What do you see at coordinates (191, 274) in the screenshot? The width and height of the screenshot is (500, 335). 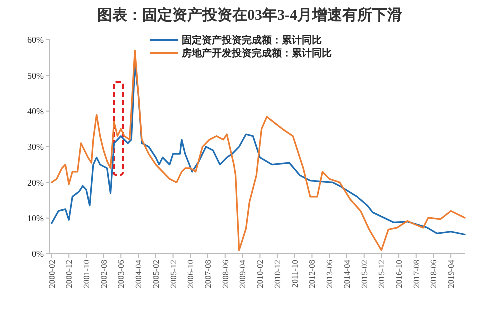 I see `x-tick-label: 2006-10` at bounding box center [191, 274].